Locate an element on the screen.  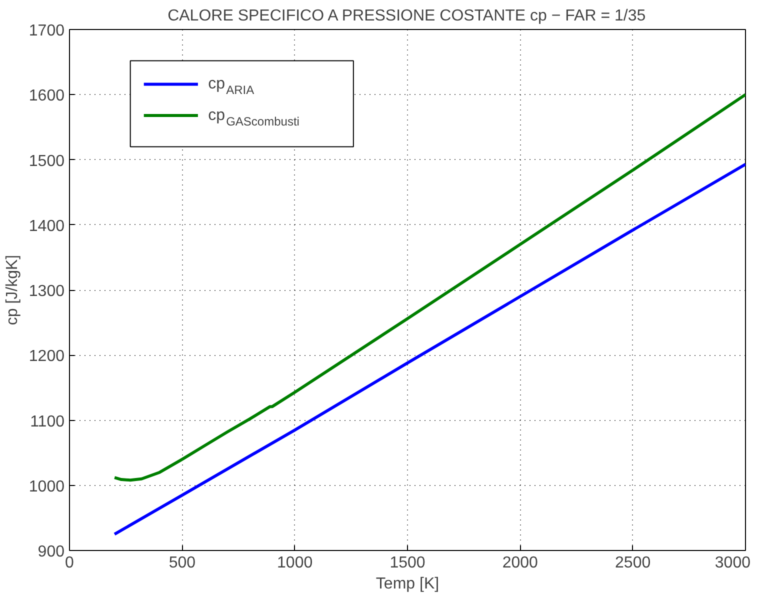
x-tick-label: 0 is located at coordinates (69, 563).